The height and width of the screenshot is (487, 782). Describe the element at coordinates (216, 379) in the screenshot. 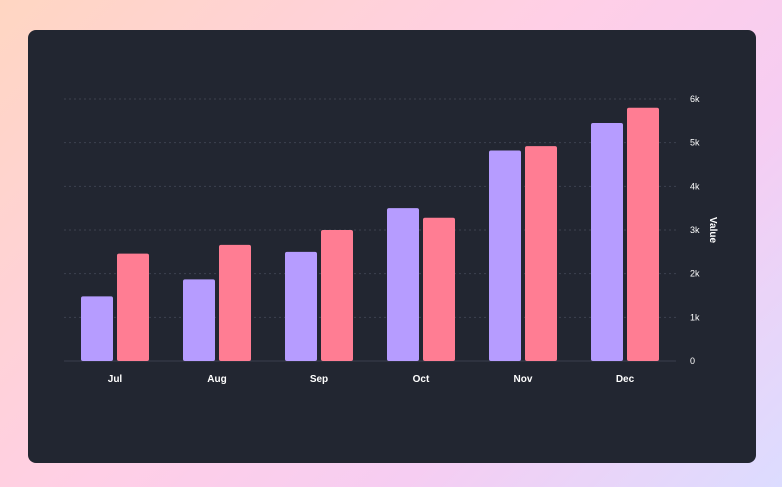

I see `x-tick-label: Aug` at that location.